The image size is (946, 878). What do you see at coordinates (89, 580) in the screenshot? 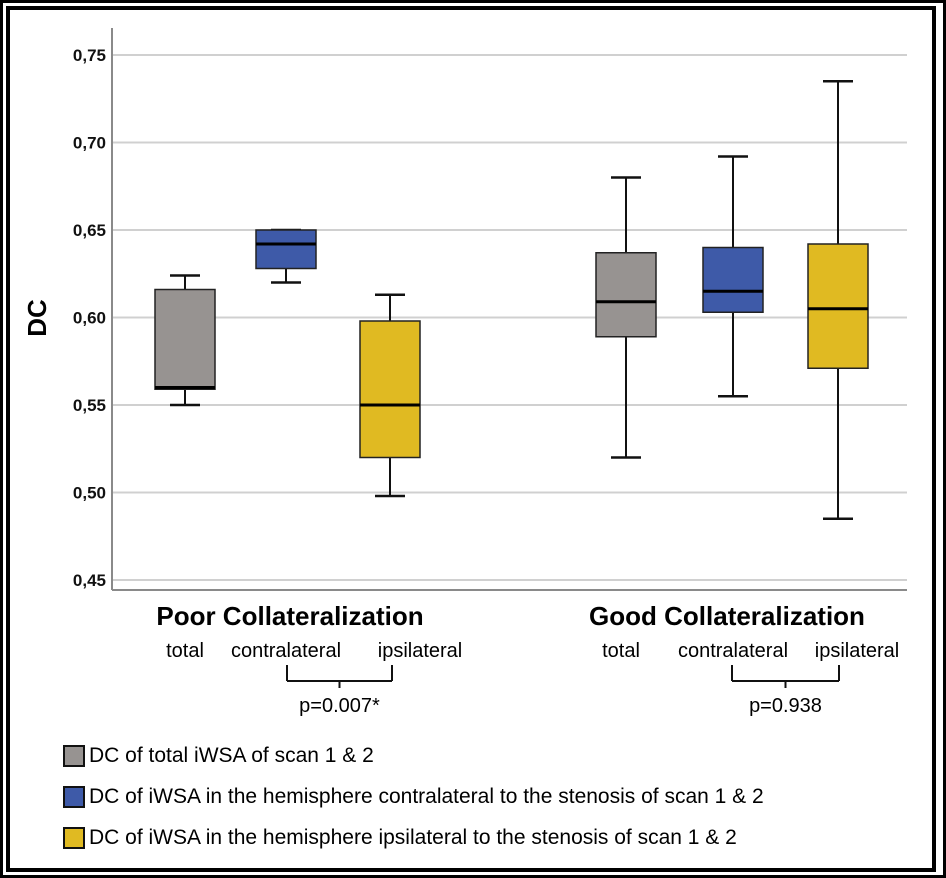
I see `y-tick-label: 0,45` at bounding box center [89, 580].